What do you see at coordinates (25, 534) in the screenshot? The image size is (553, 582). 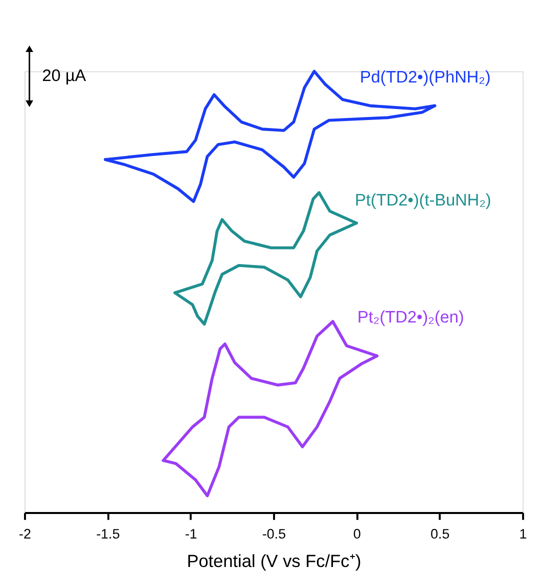 I see `x-tick-label: -2` at bounding box center [25, 534].